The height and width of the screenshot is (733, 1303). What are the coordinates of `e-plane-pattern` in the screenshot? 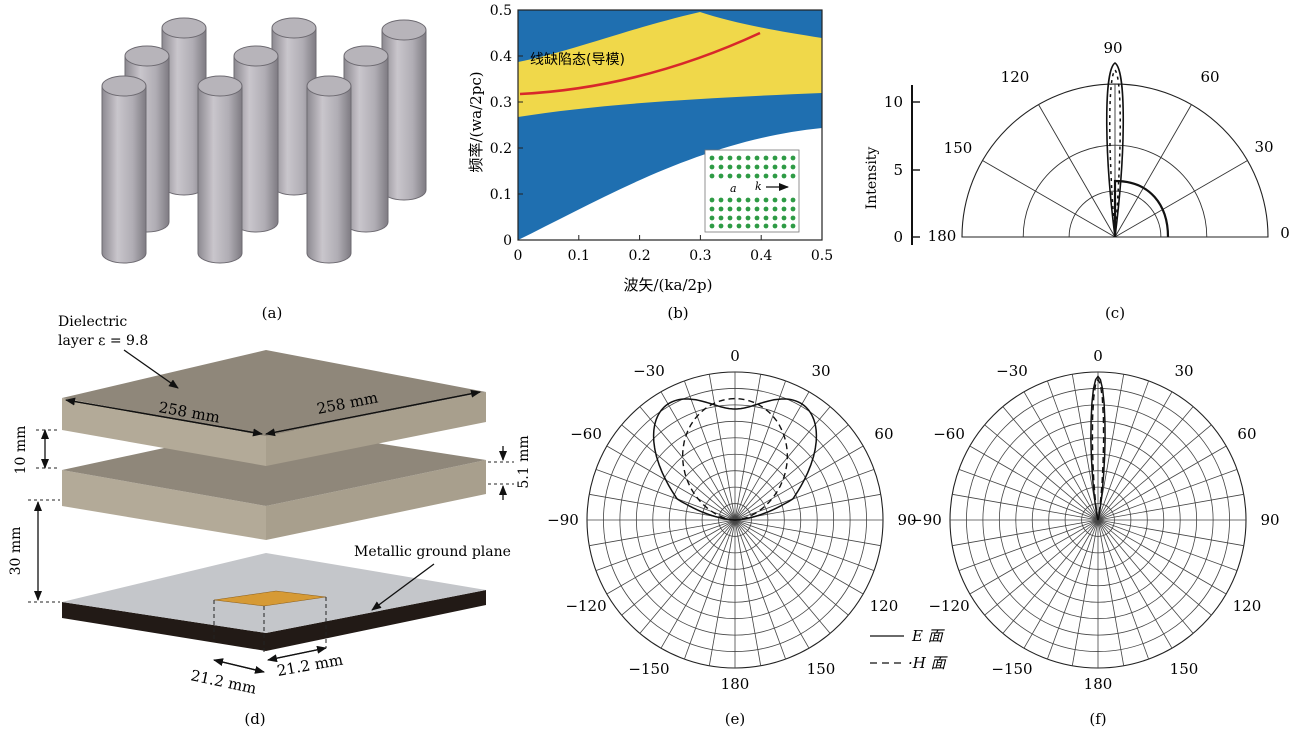 It's located at (735, 459).